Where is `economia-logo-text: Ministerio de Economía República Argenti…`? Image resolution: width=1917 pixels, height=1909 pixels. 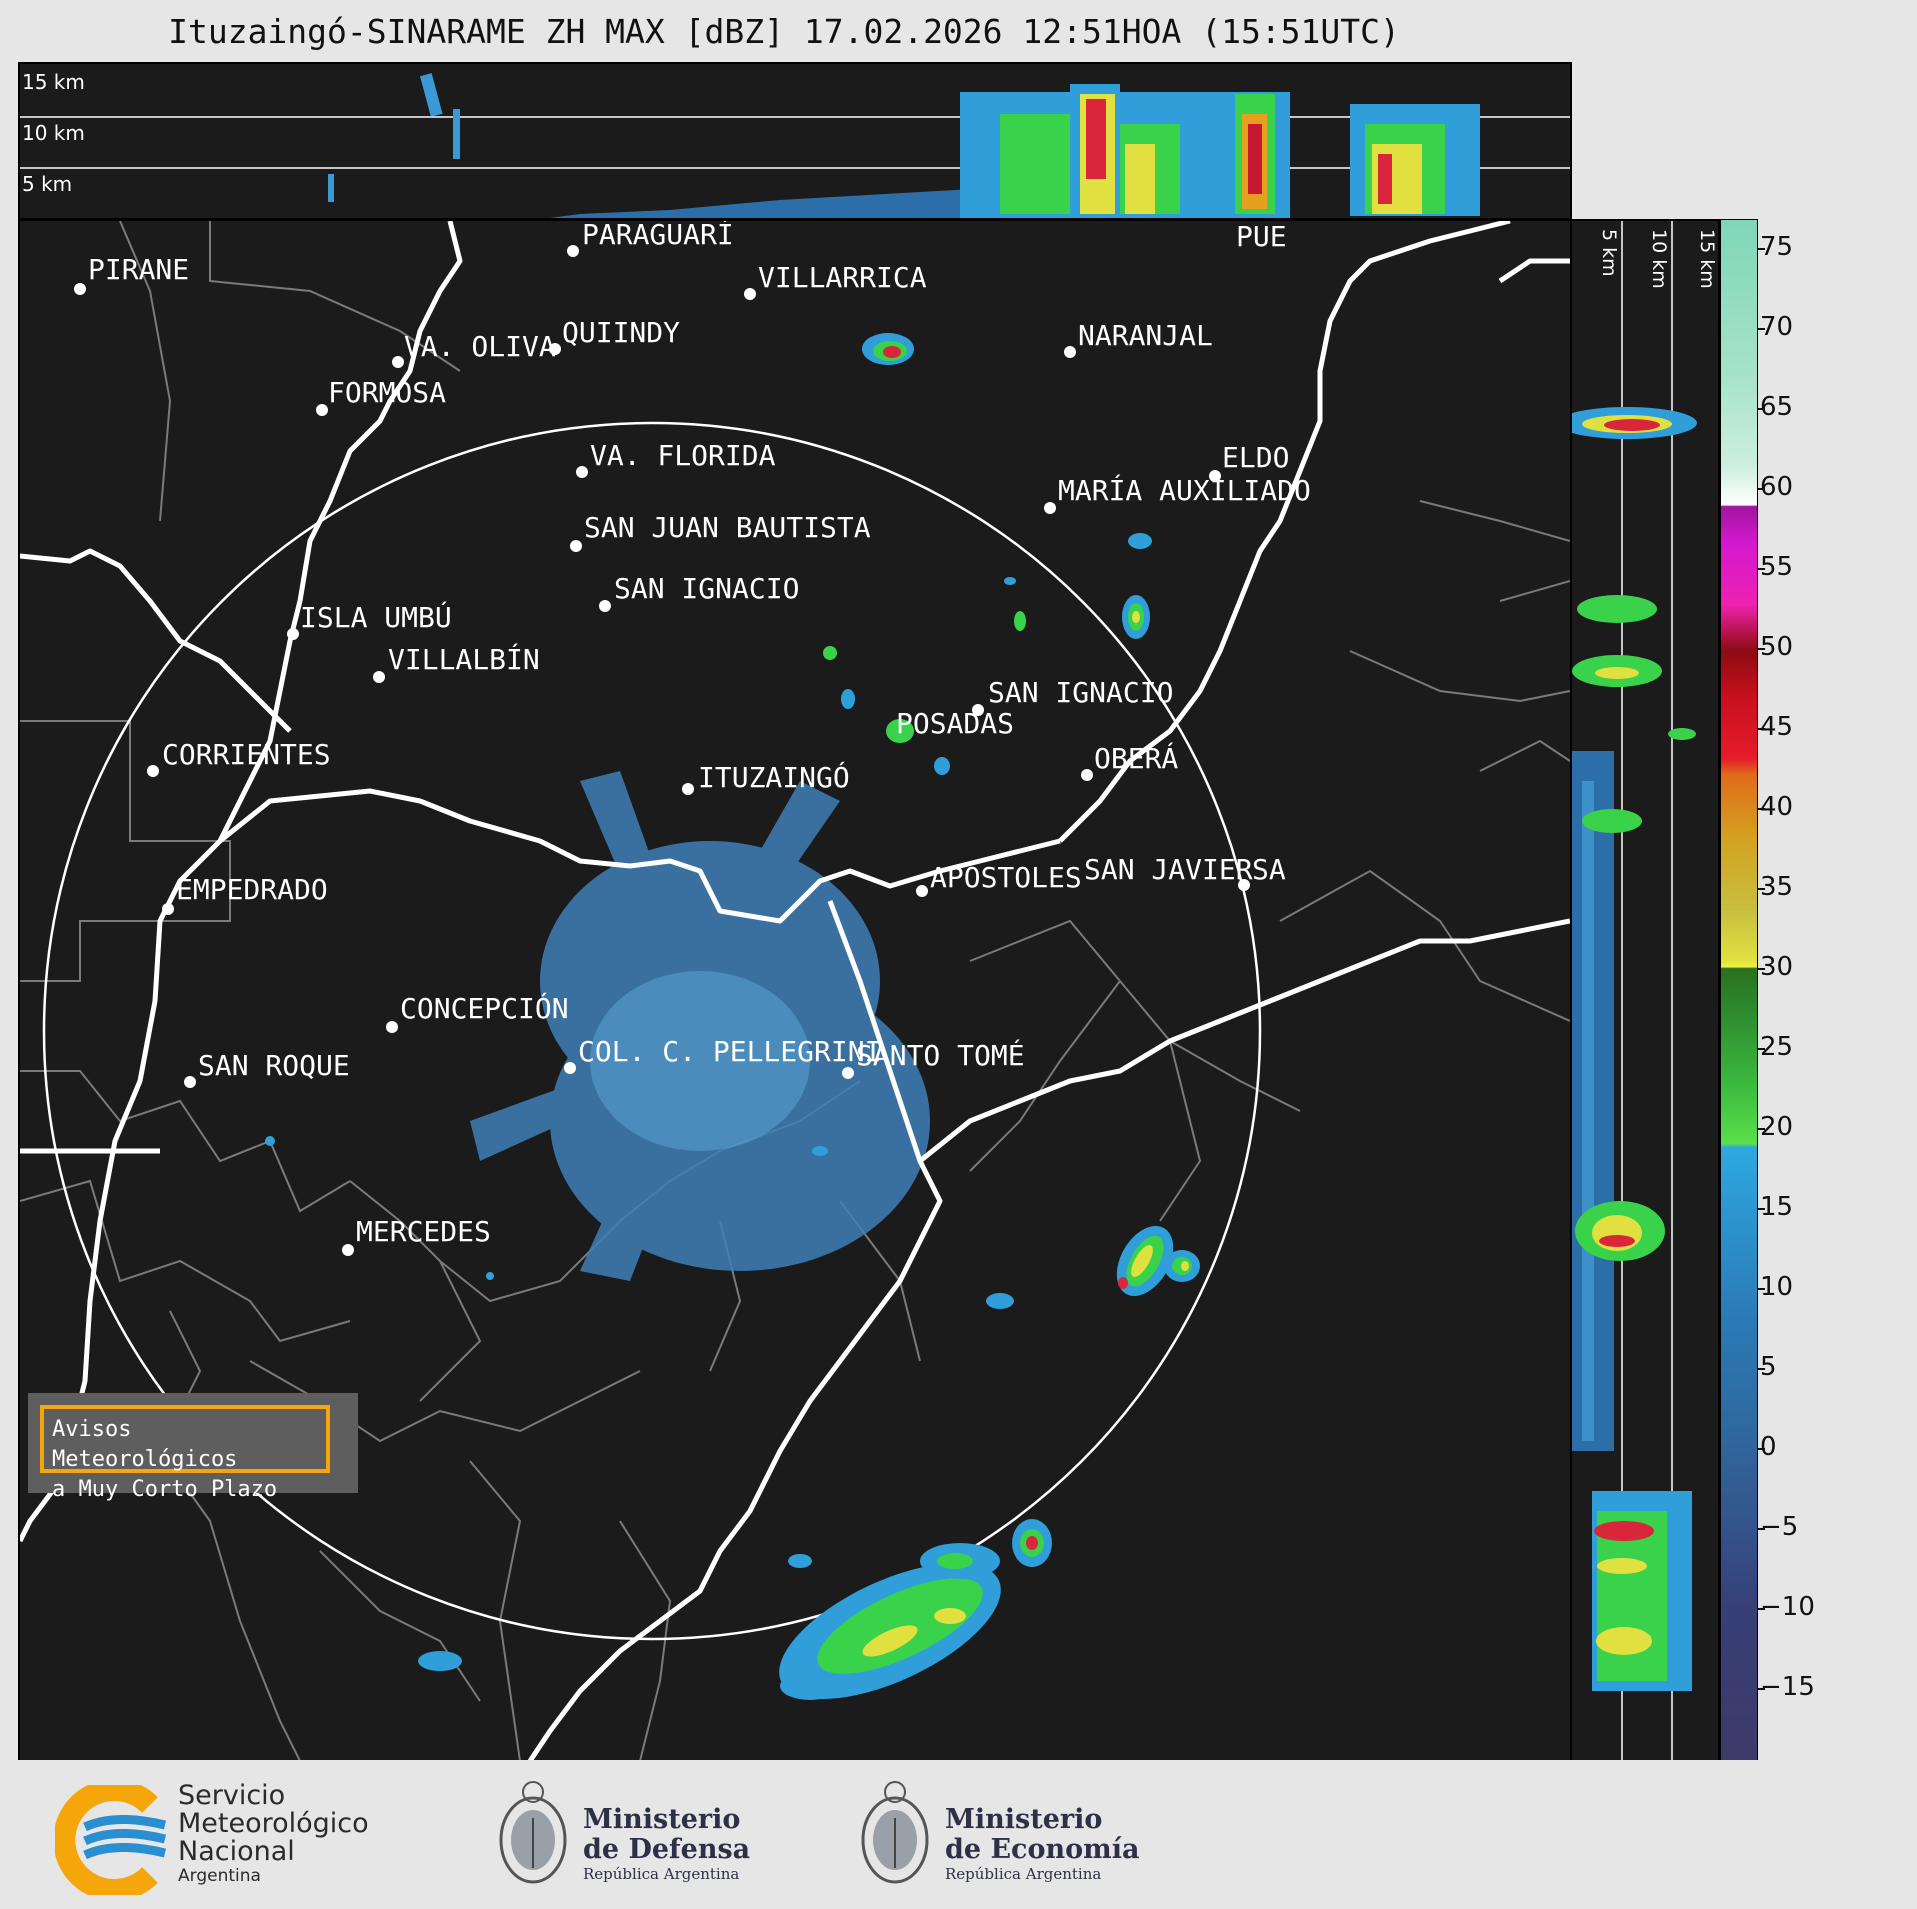 economia-logo-text: Ministerio de Economía República Argenti… is located at coordinates (1042, 1844).